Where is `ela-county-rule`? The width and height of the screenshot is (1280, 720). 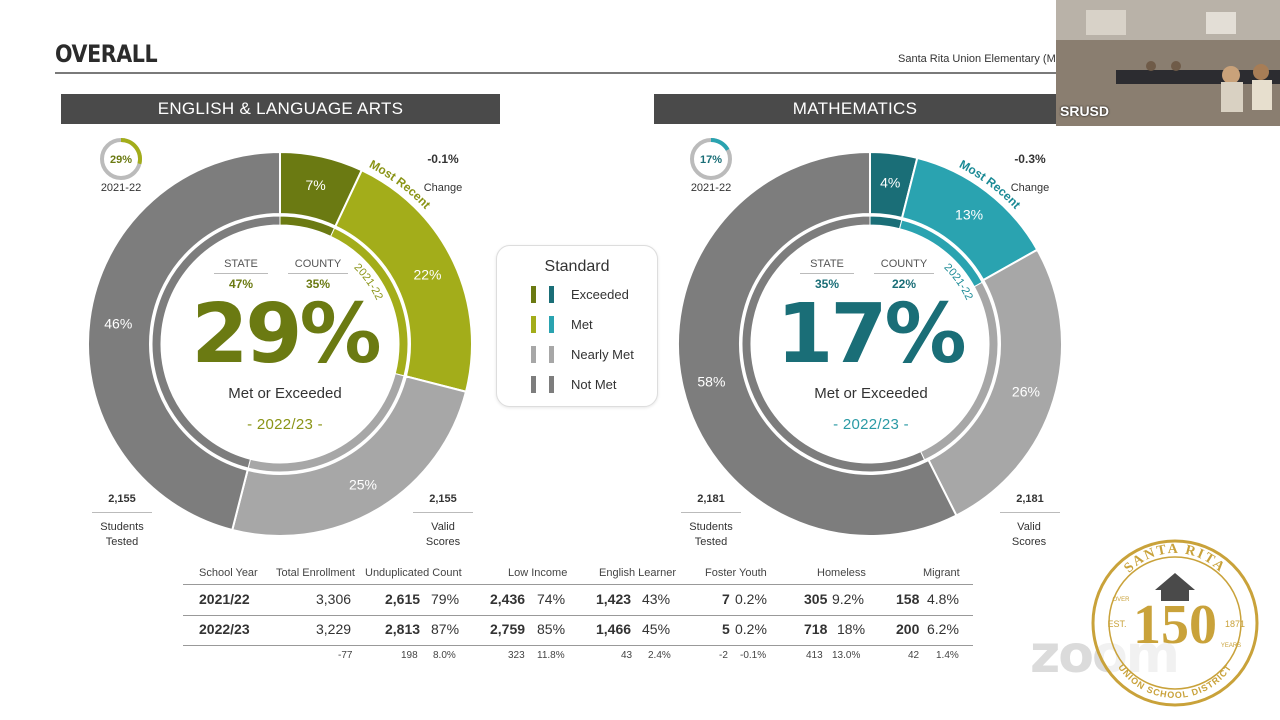
ela-county-rule is located at coordinates (318, 273).